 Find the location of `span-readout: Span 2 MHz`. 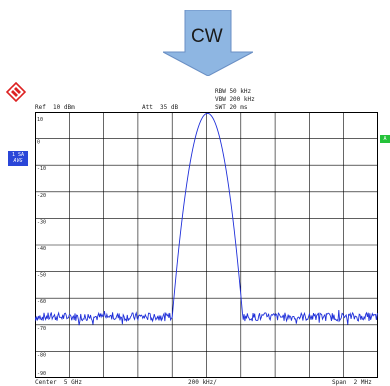

span-readout: Span 2 MHz is located at coordinates (352, 382).